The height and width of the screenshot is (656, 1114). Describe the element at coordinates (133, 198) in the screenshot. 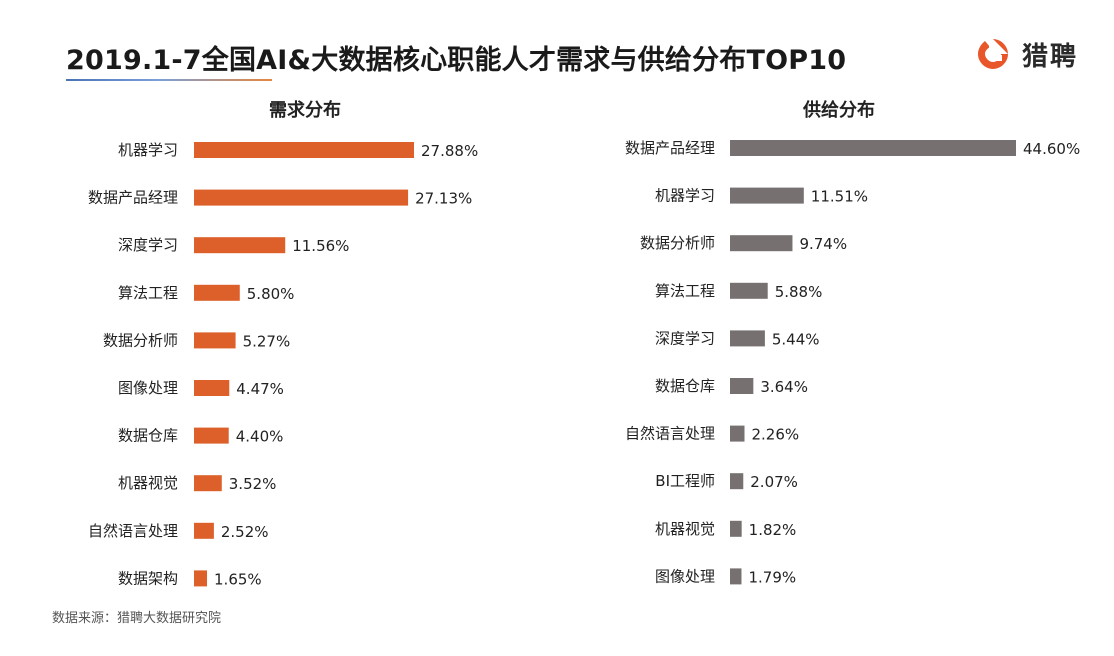

I see `demand-category-label: 数据产品经理` at that location.